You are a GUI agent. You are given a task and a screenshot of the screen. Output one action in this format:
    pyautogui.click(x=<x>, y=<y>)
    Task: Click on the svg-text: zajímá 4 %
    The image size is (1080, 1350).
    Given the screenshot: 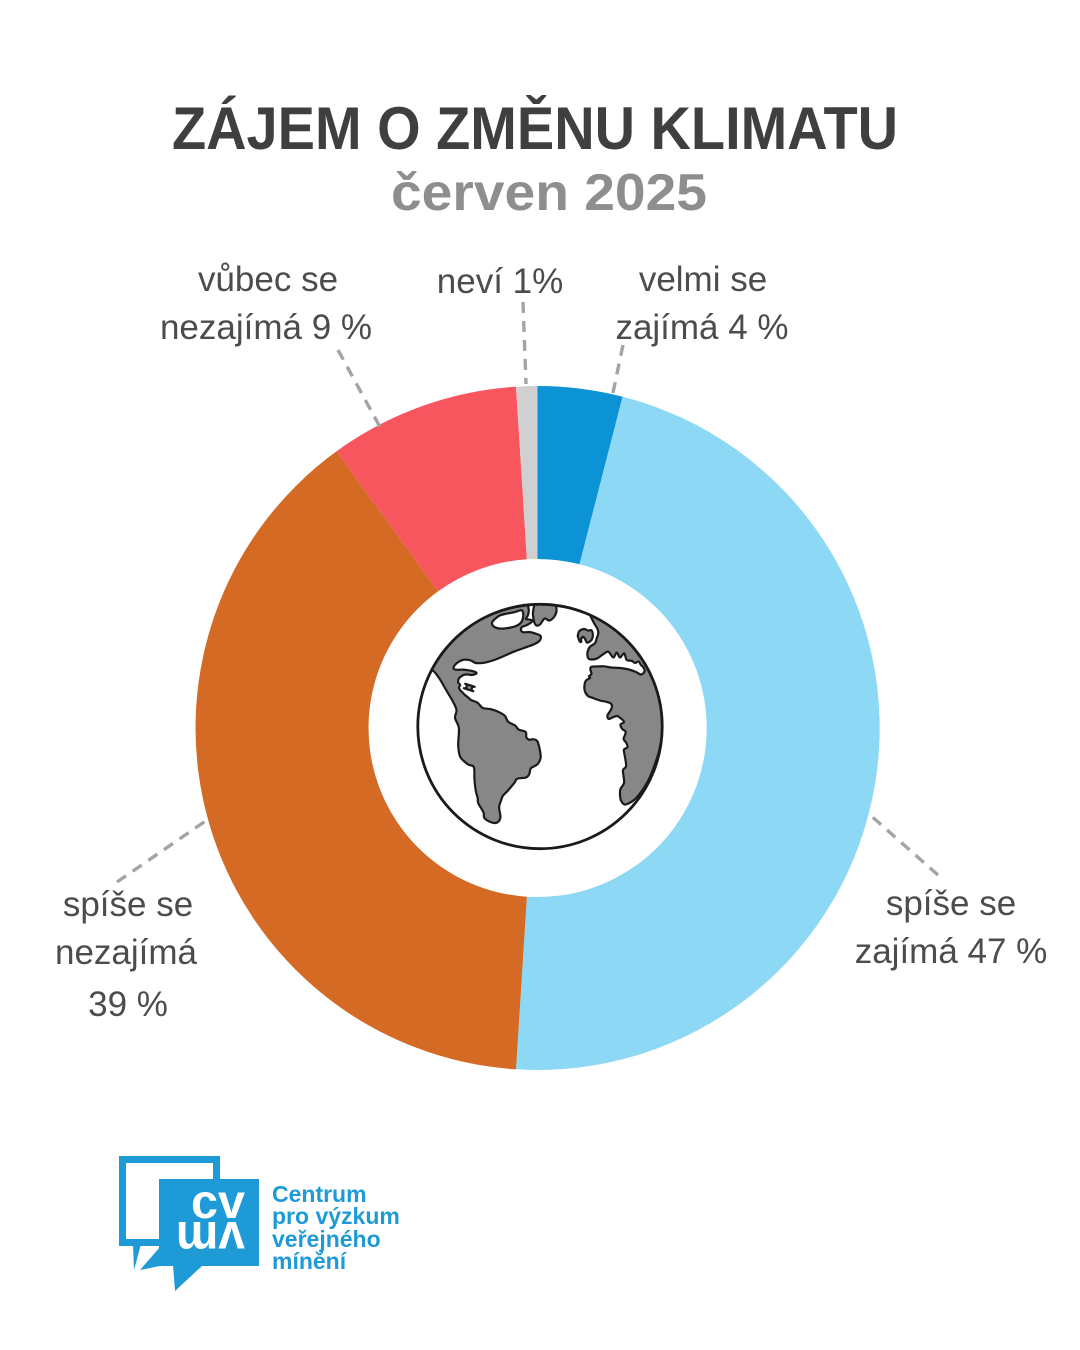 What is the action you would take?
    pyautogui.click(x=701, y=327)
    